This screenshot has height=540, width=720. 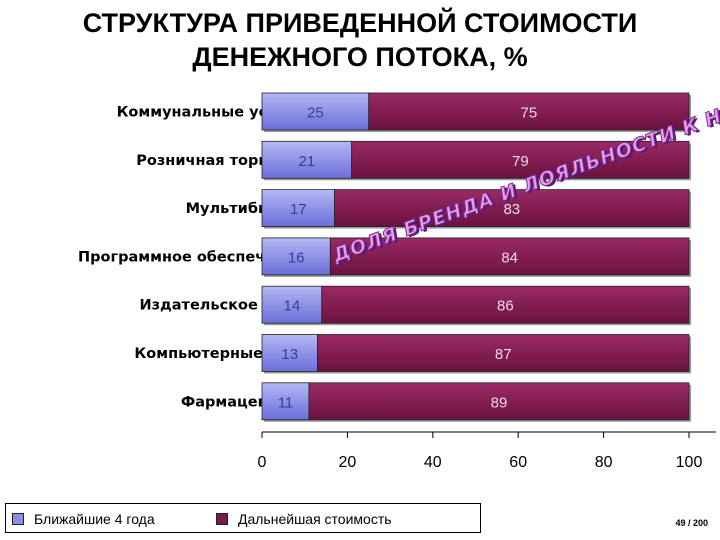 What do you see at coordinates (518, 462) in the screenshot?
I see `x-tick-label-3: 60` at bounding box center [518, 462].